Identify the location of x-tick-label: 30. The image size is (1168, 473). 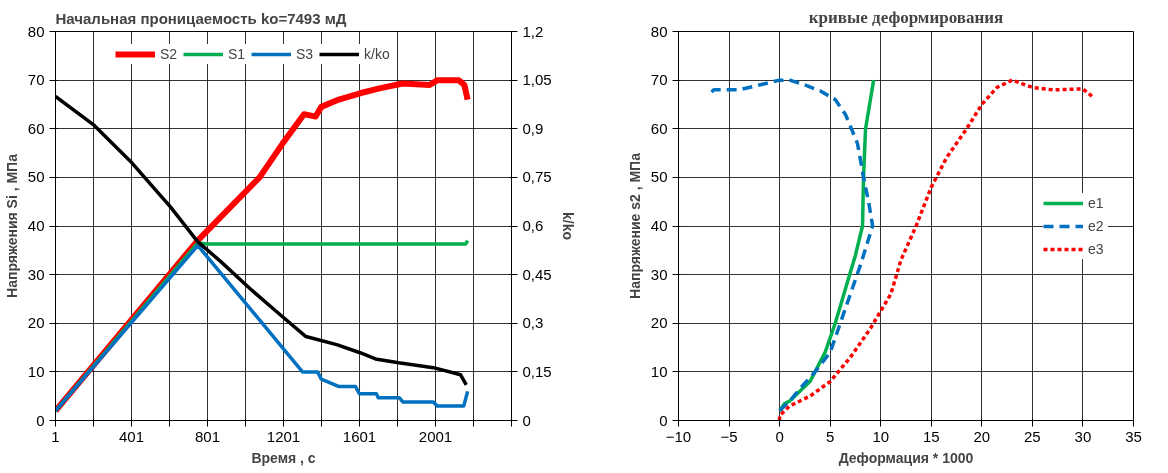
(1083, 436).